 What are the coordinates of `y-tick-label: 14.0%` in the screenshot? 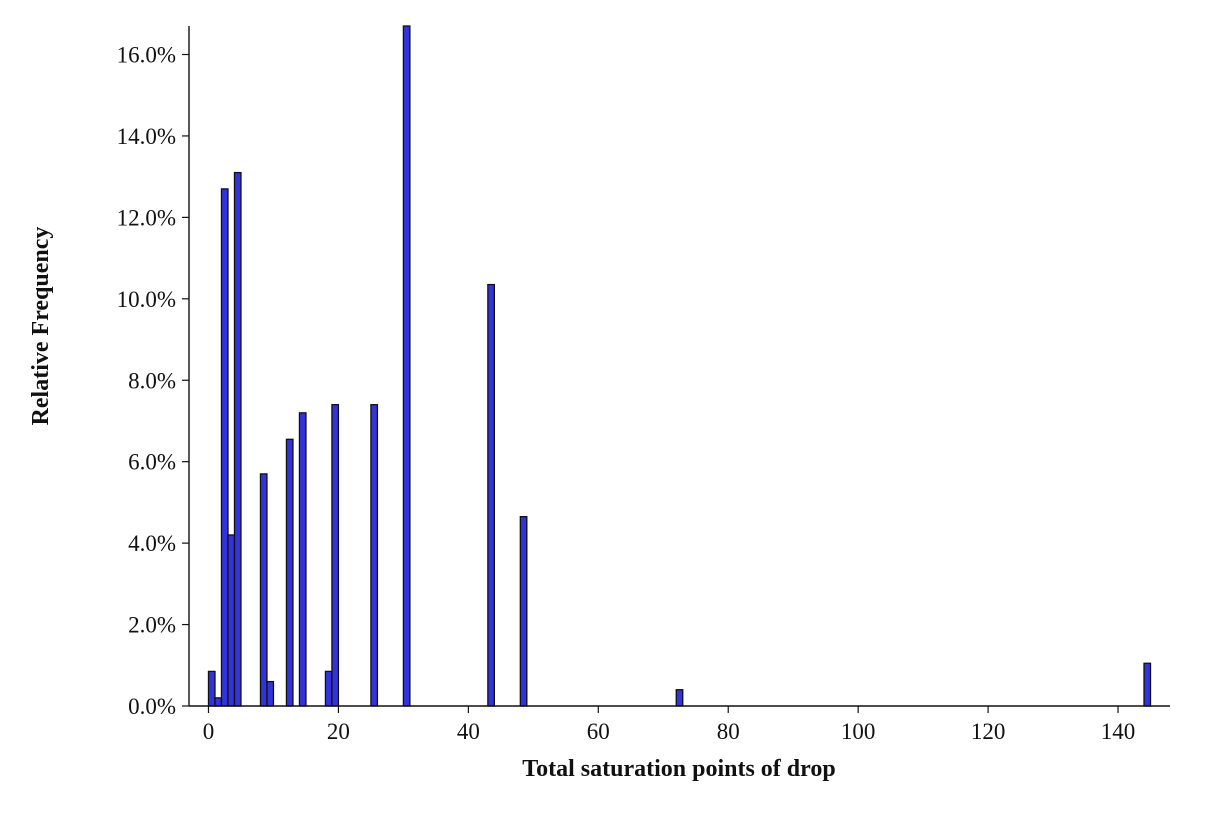 It's located at (146, 136).